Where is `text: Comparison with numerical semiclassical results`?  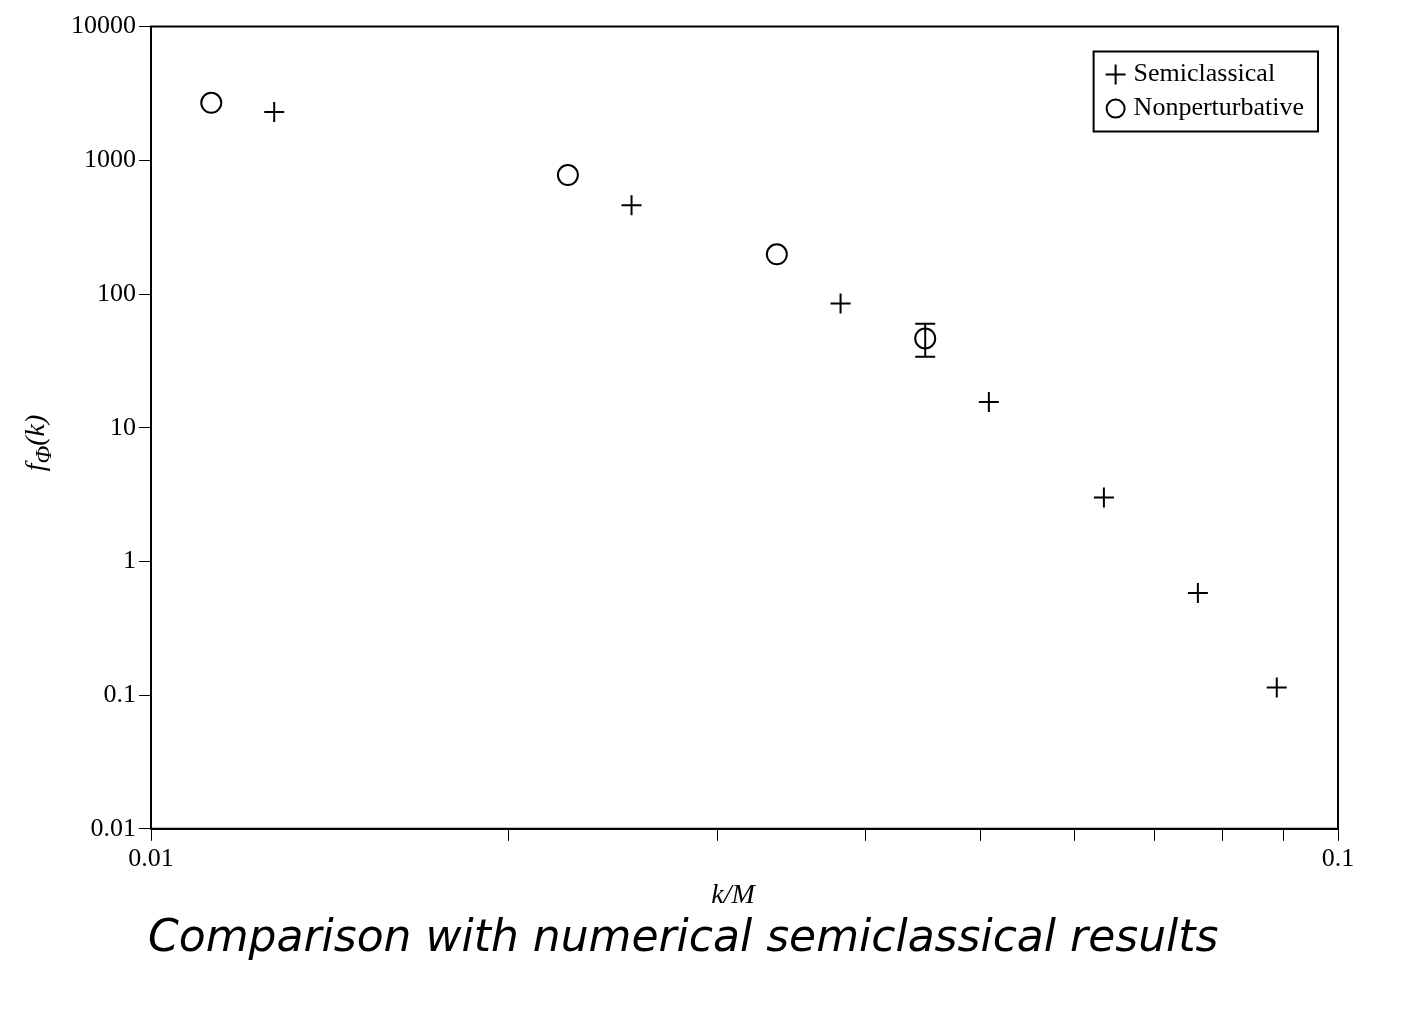 text: Comparison with numerical semiclassical results is located at coordinates (684, 935).